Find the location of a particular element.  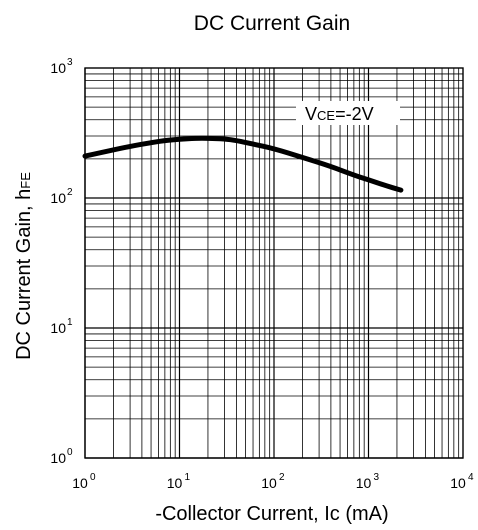

y-tick-exponent: 1 is located at coordinates (70, 322).